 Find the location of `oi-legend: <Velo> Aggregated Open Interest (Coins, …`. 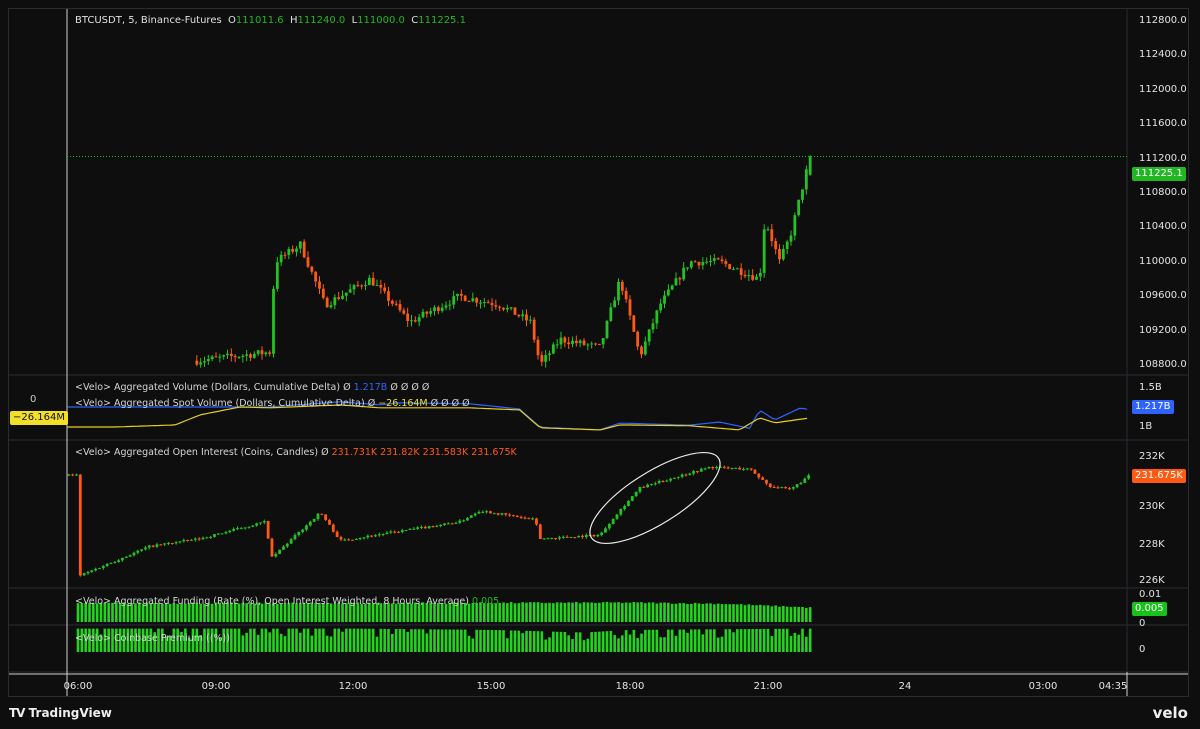

oi-legend: <Velo> Aggregated Open Interest (Coins, … is located at coordinates (296, 453).